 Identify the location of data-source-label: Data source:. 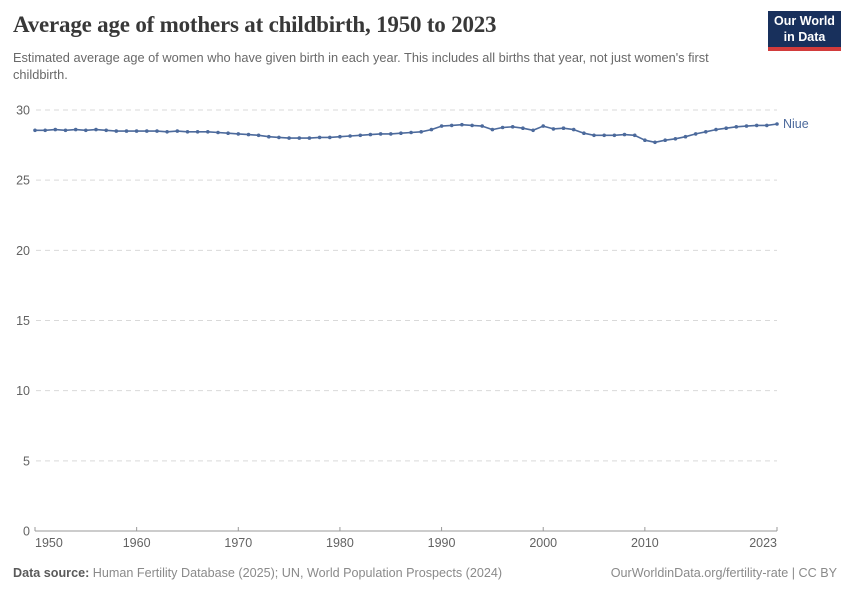
(51, 573).